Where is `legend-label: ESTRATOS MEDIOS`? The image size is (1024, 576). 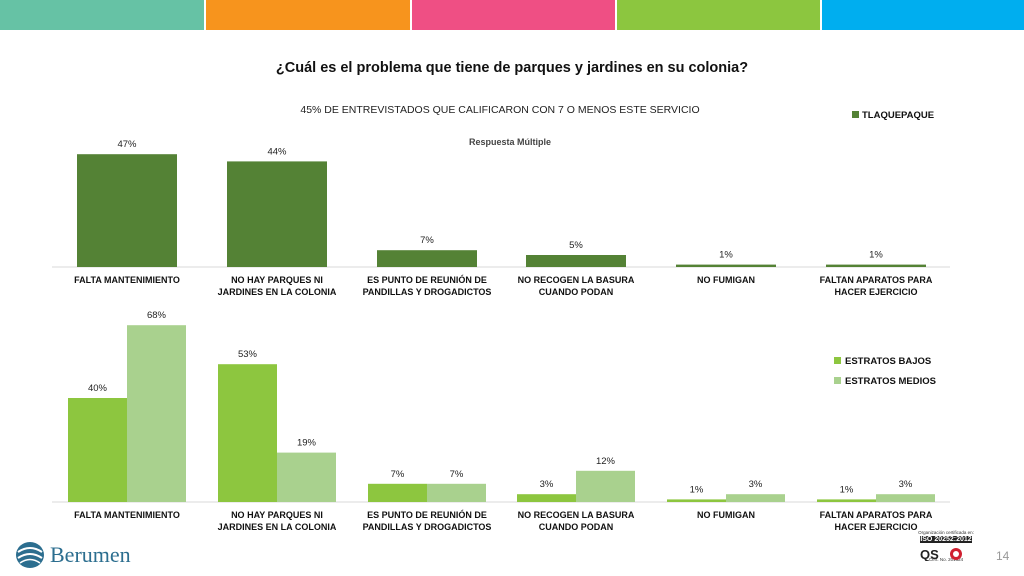 legend-label: ESTRATOS MEDIOS is located at coordinates (890, 381).